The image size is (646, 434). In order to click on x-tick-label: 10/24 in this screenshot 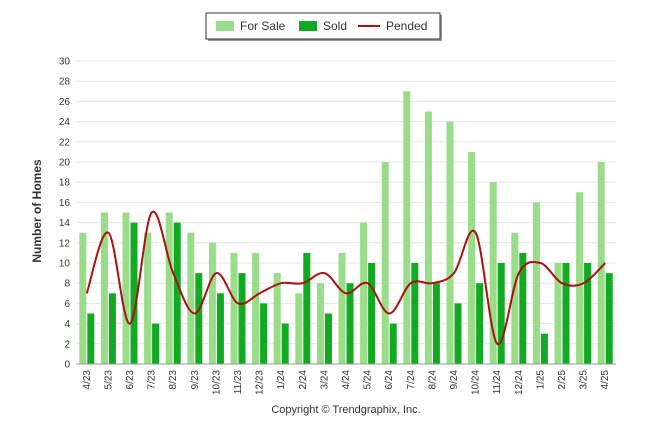, I will do `click(476, 382)`.